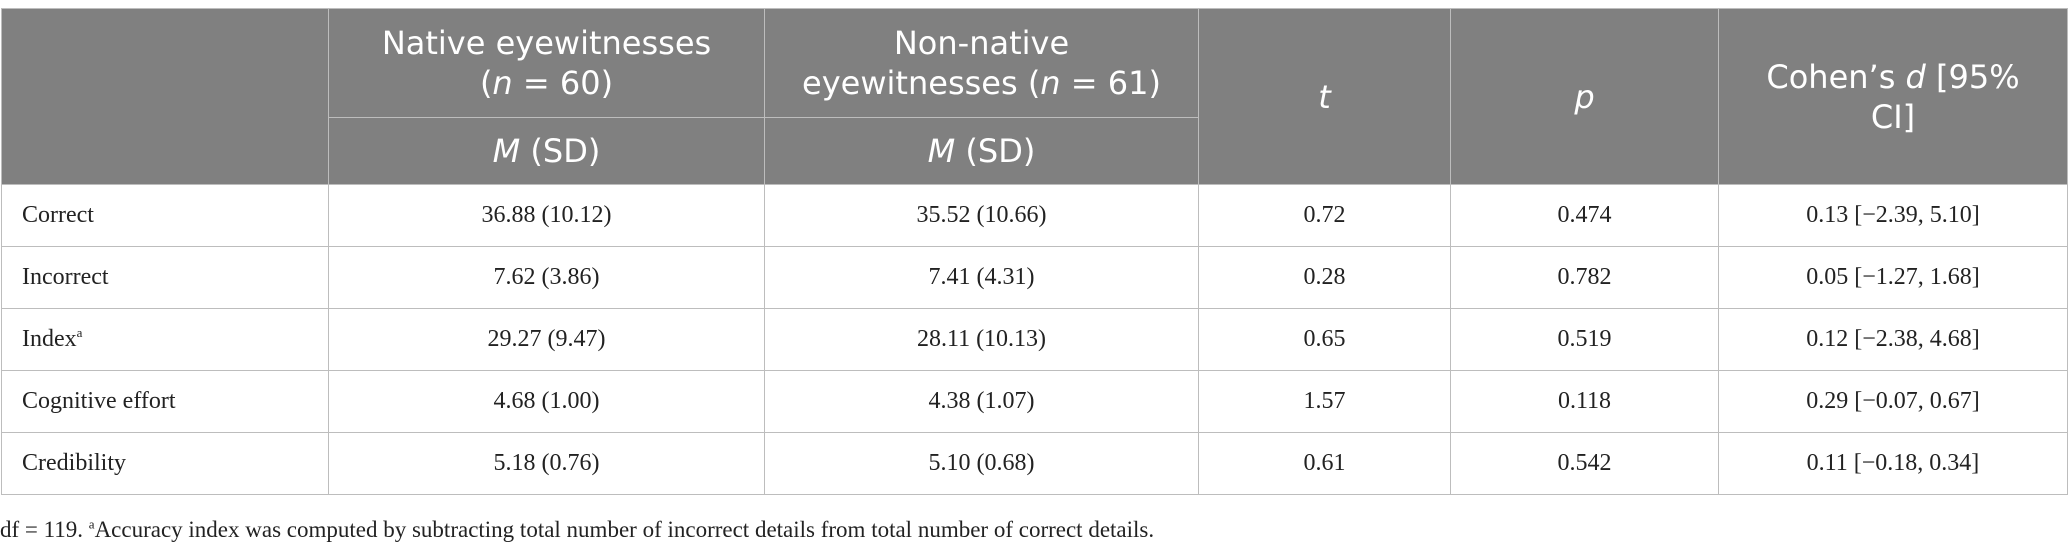 The height and width of the screenshot is (554, 2068). I want to click on header-nonnative-line1: Non-native, so click(981, 43).